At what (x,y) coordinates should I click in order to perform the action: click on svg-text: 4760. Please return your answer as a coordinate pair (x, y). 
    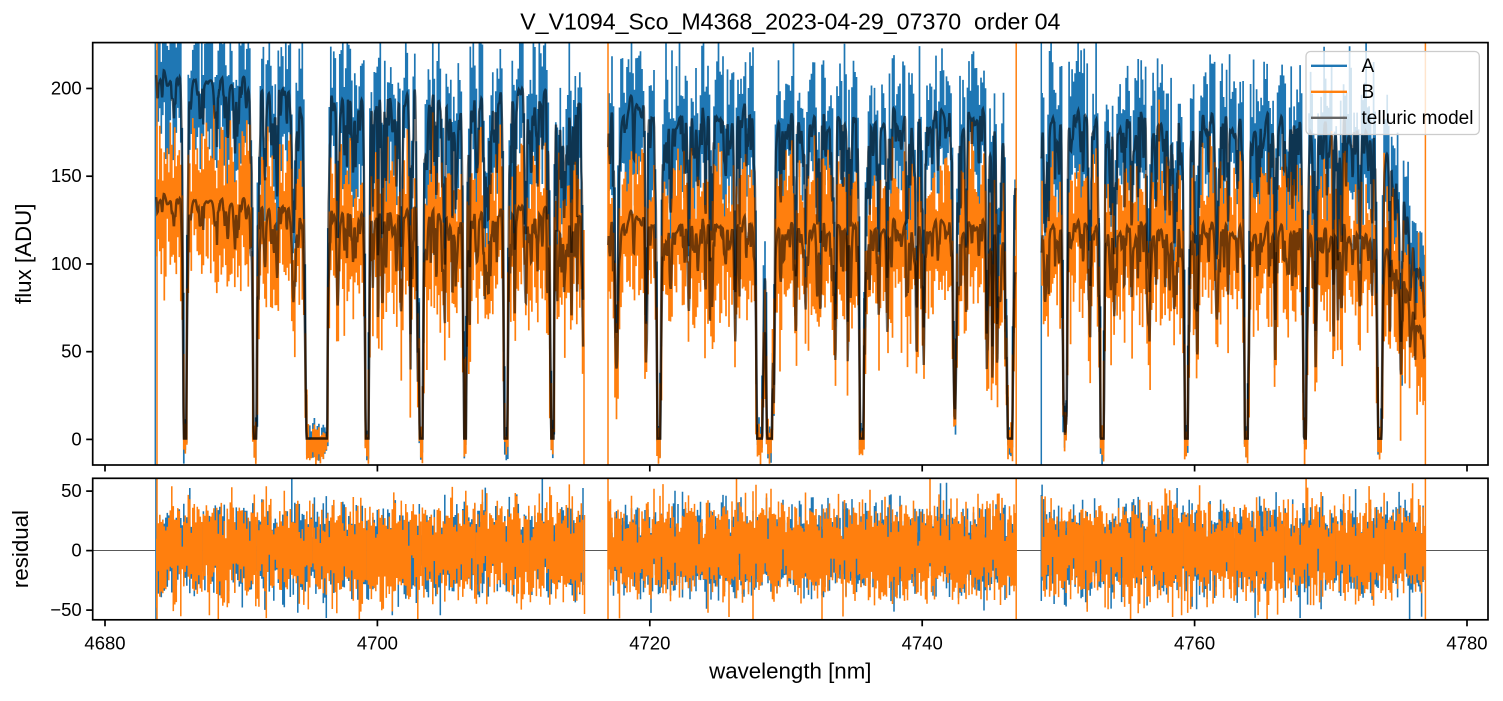
    Looking at the image, I should click on (1194, 643).